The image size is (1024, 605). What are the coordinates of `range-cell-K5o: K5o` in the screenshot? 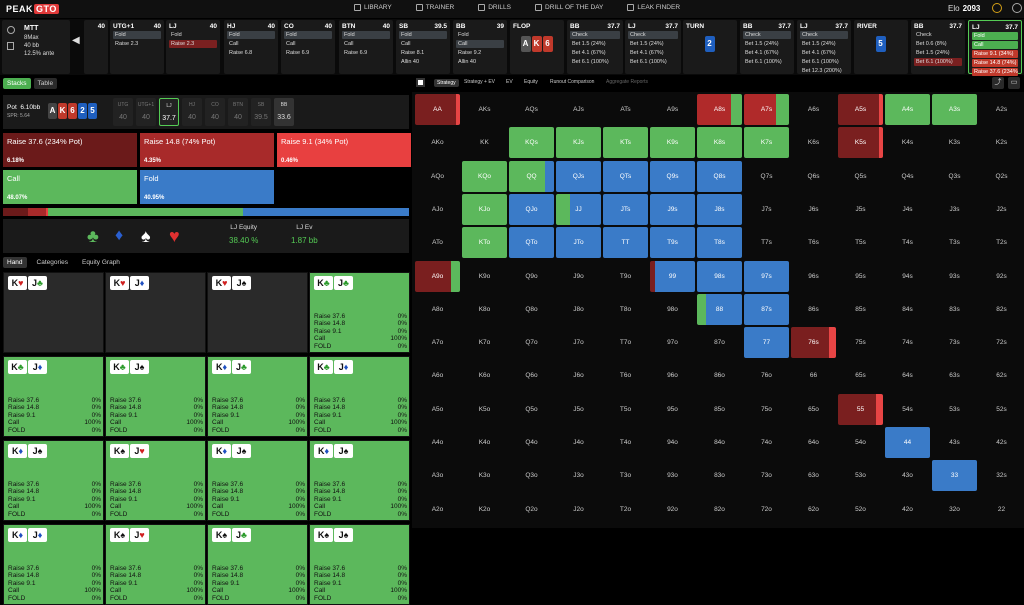 It's located at (484, 409).